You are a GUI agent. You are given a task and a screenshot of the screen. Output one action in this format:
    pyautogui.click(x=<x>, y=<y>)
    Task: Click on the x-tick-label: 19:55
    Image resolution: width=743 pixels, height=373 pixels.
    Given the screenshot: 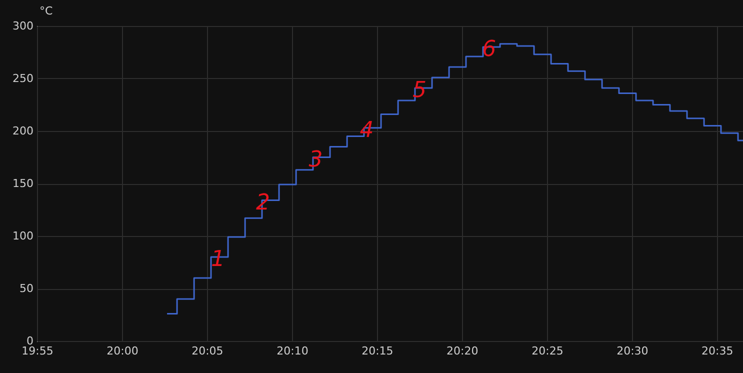 What is the action you would take?
    pyautogui.click(x=38, y=351)
    